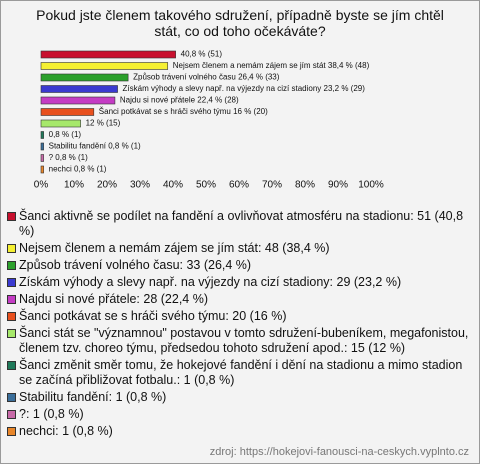 The image size is (480, 464). I want to click on x-tick-label: 60%, so click(239, 185).